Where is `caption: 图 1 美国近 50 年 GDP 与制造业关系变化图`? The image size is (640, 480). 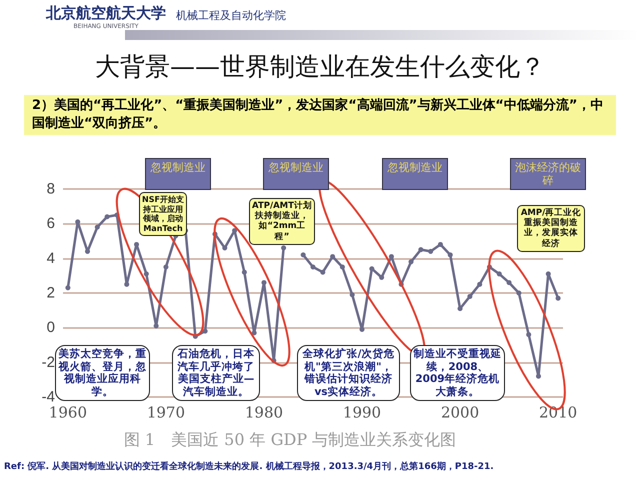
caption: 图 1 美国近 50 年 GDP 与制造业关系变化图 is located at coordinates (290, 440).